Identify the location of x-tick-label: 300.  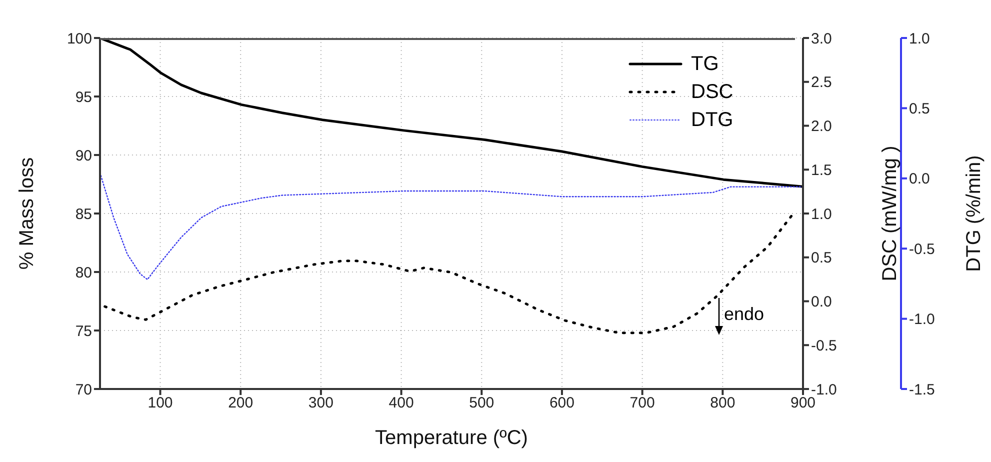
(321, 403).